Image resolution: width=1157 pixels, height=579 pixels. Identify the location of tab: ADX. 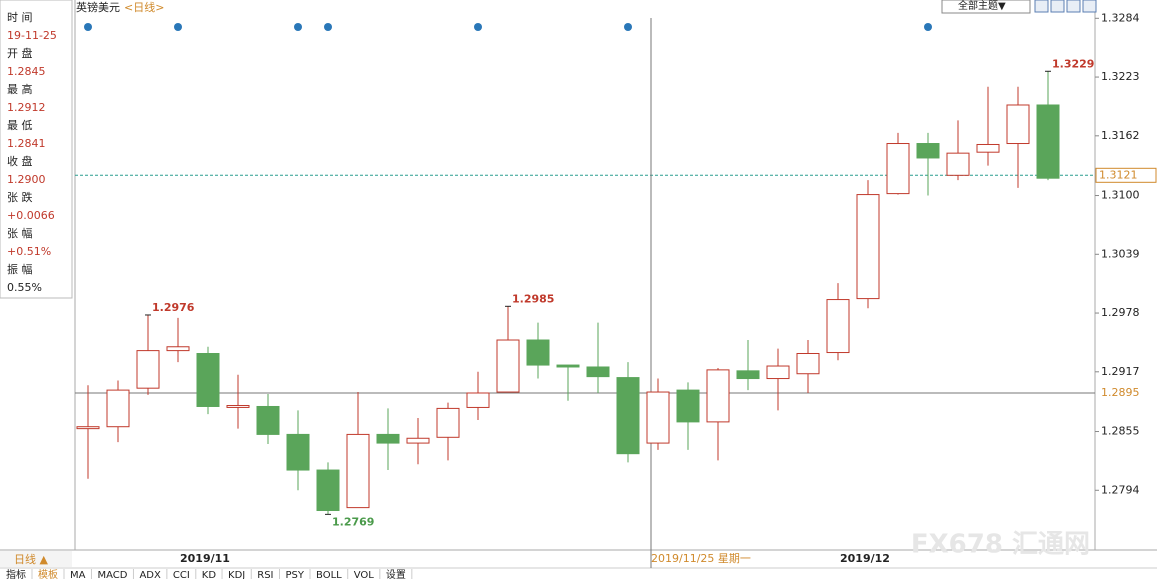
(150, 574).